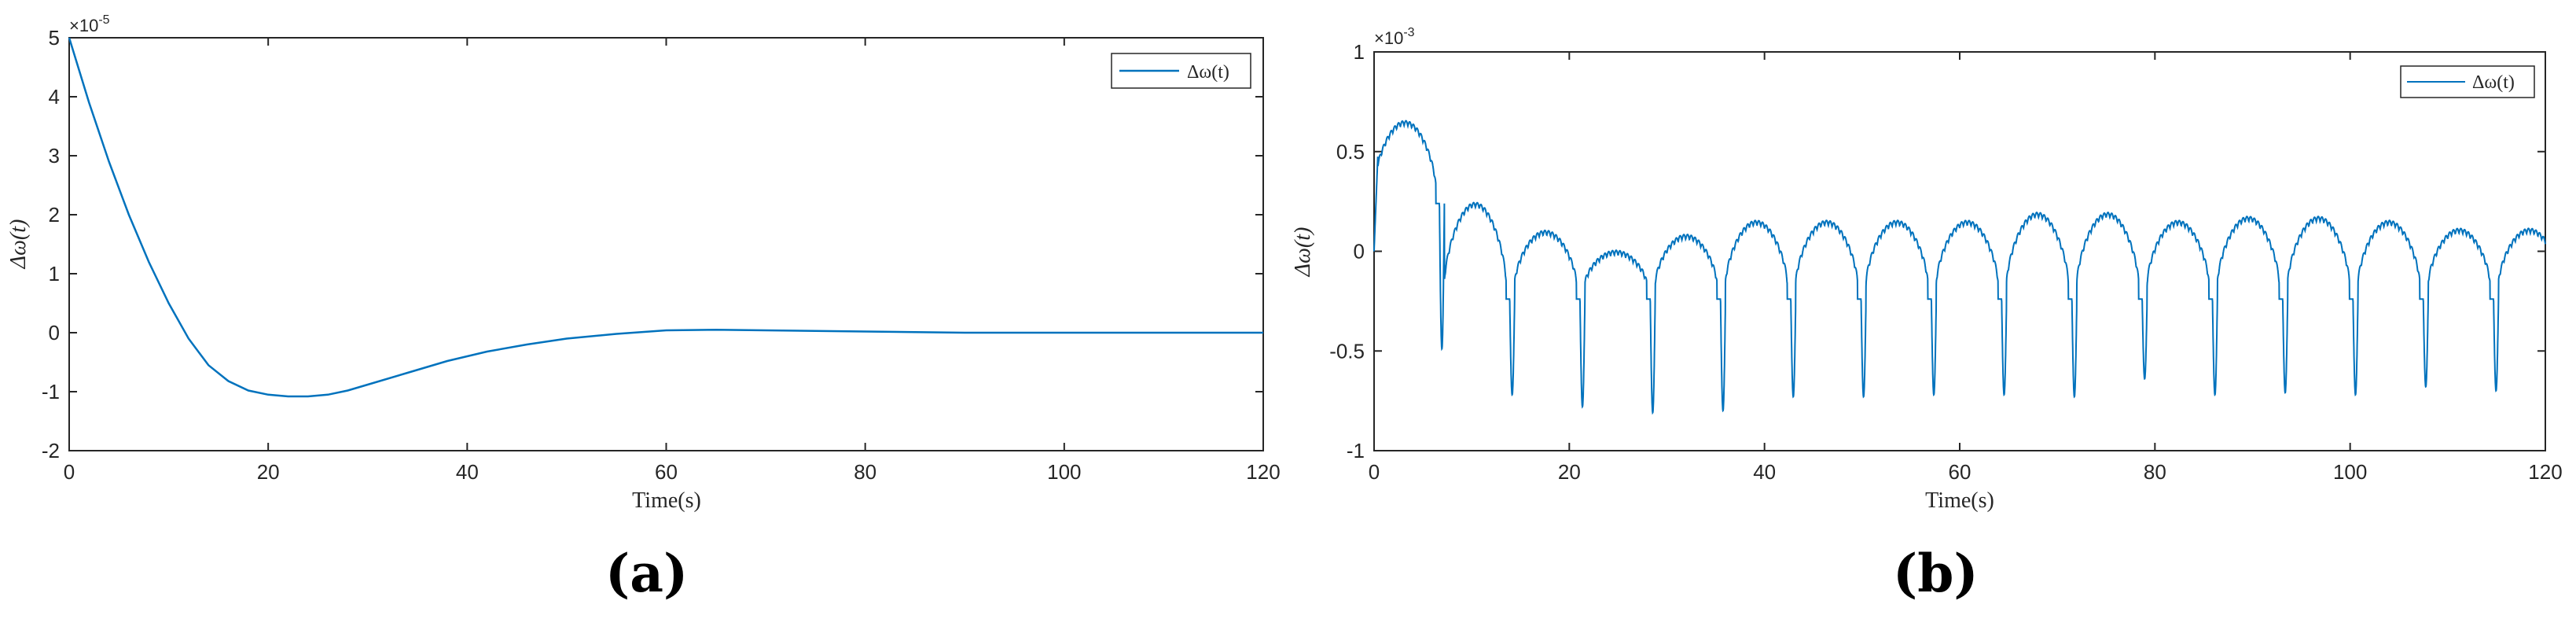 This screenshot has height=630, width=2576. I want to click on chart-b-legend-label: Δω(t), so click(2493, 82).